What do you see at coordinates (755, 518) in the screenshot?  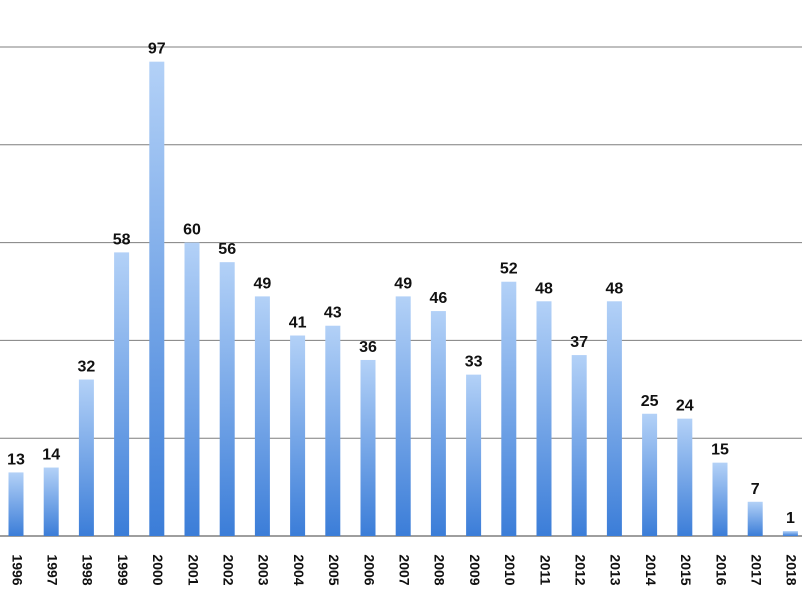 I see `bar-2017` at bounding box center [755, 518].